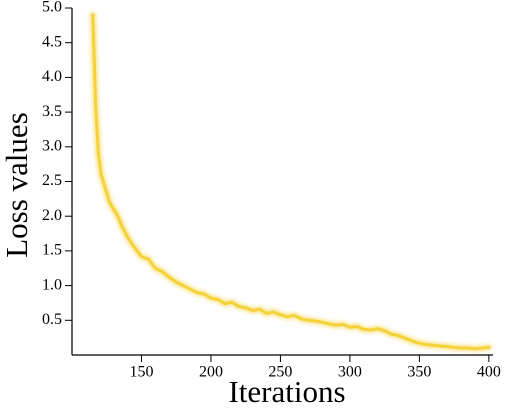 The image size is (505, 408). What do you see at coordinates (17, 185) in the screenshot?
I see `y-axis-title: Loss values` at bounding box center [17, 185].